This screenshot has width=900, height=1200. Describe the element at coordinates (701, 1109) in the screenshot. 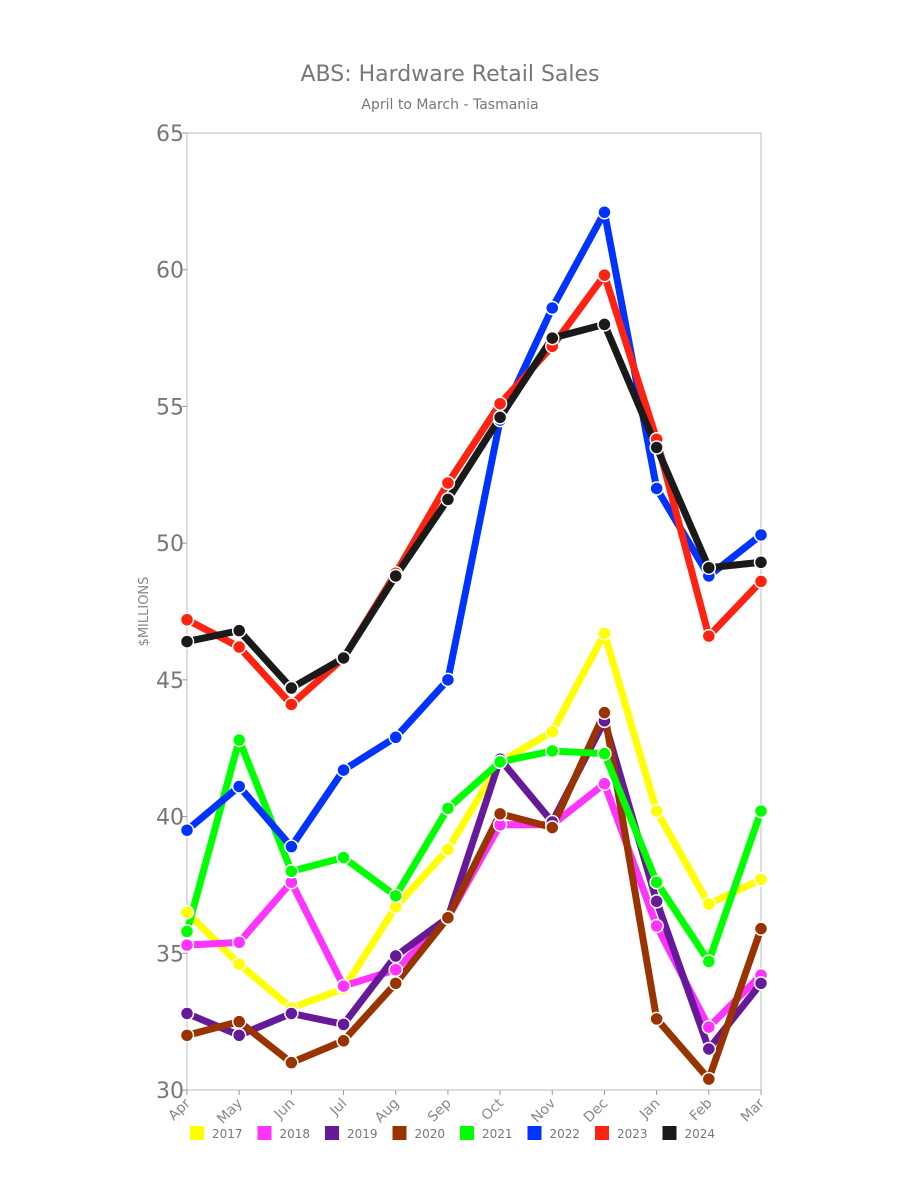

I see `x-tick-label: Feb` at that location.